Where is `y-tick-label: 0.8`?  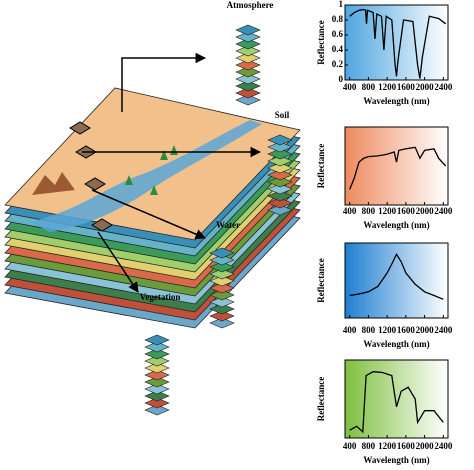 y-tick-label: 0.8 is located at coordinates (338, 19).